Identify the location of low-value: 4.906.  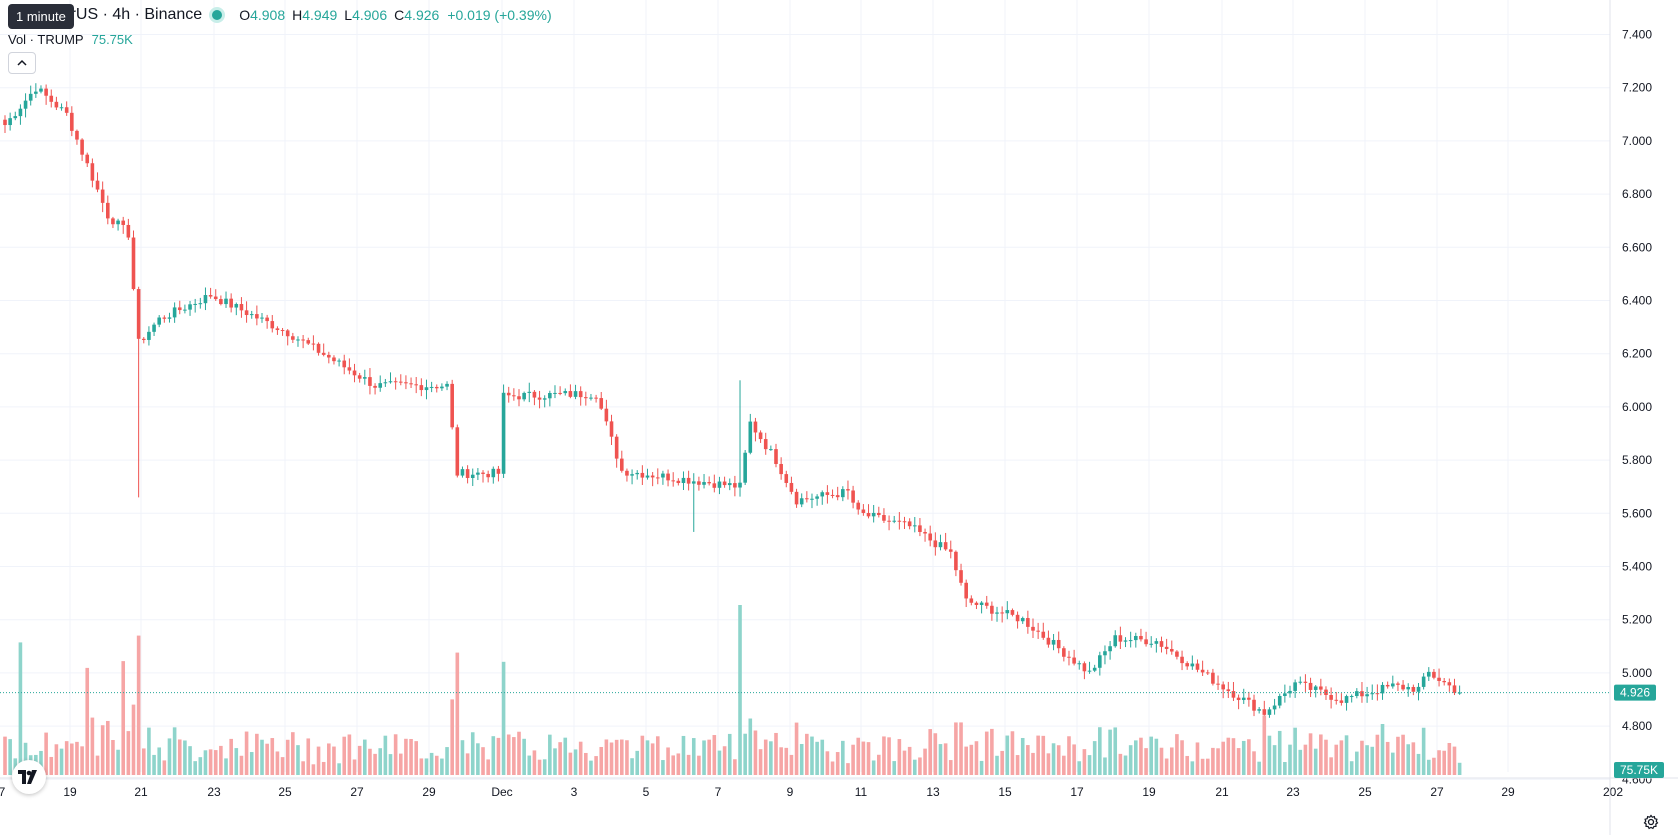
(370, 15).